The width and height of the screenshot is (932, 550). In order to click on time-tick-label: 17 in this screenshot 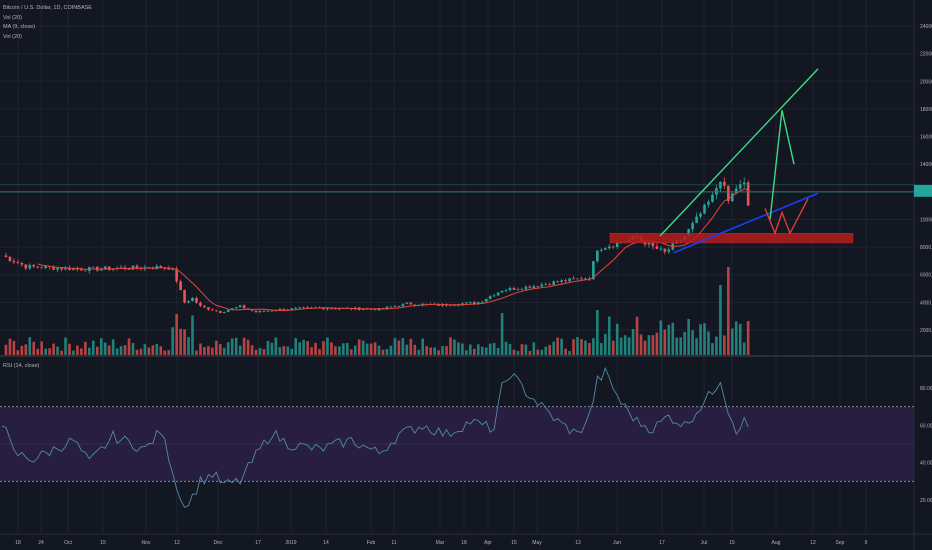, I will do `click(258, 543)`.